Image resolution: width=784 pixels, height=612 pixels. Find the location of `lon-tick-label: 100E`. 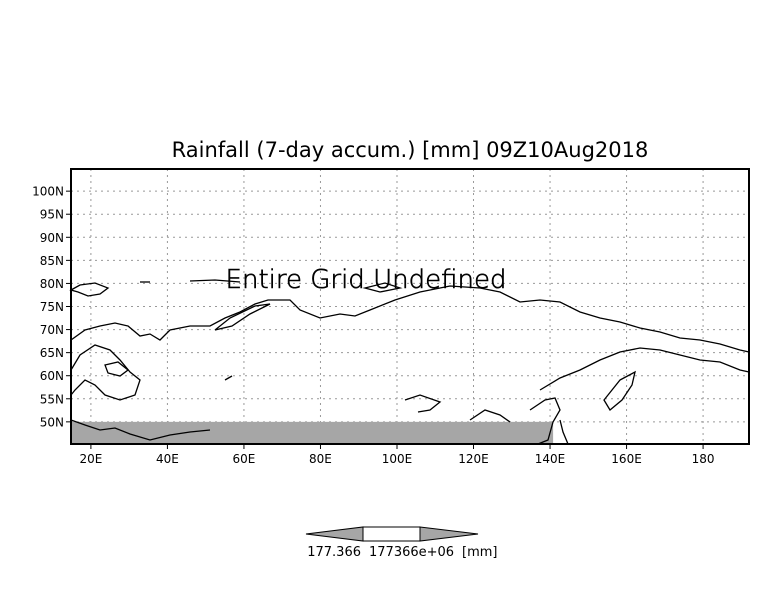

lon-tick-label: 100E is located at coordinates (397, 459).